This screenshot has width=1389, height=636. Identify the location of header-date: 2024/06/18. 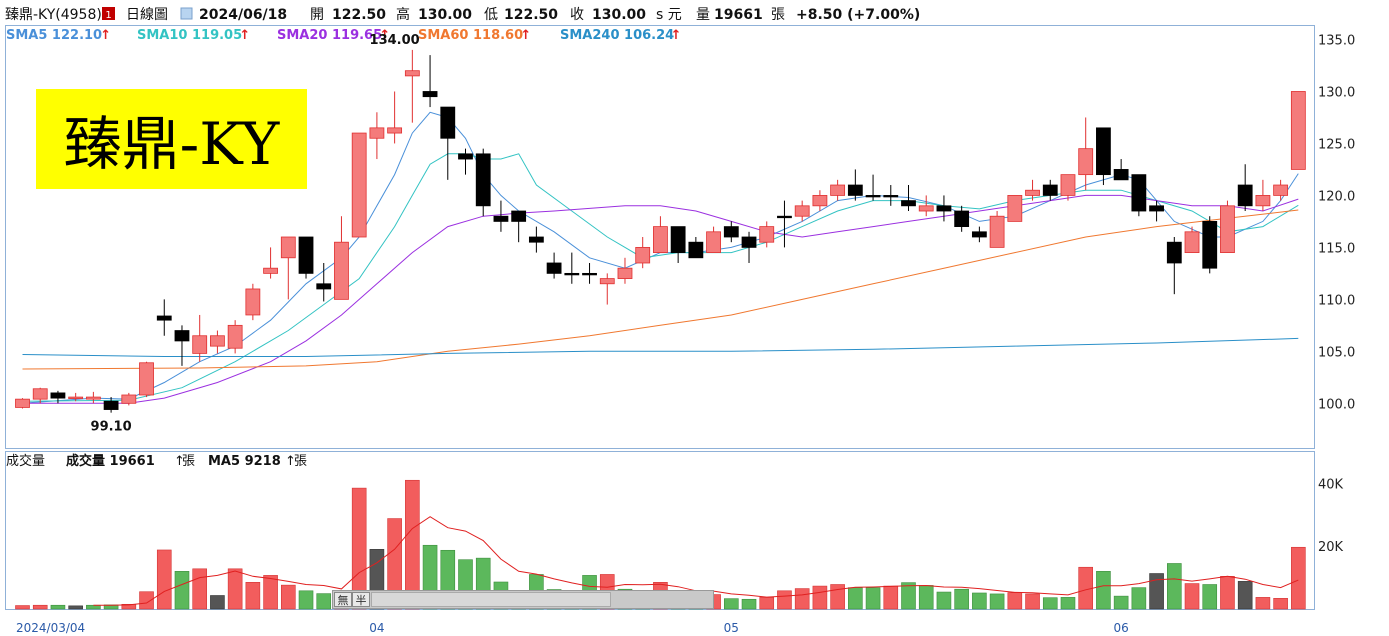
(243, 15).